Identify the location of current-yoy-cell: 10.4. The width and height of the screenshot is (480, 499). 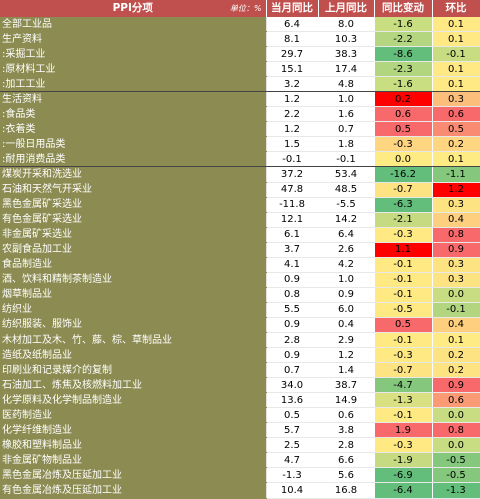
(292, 490).